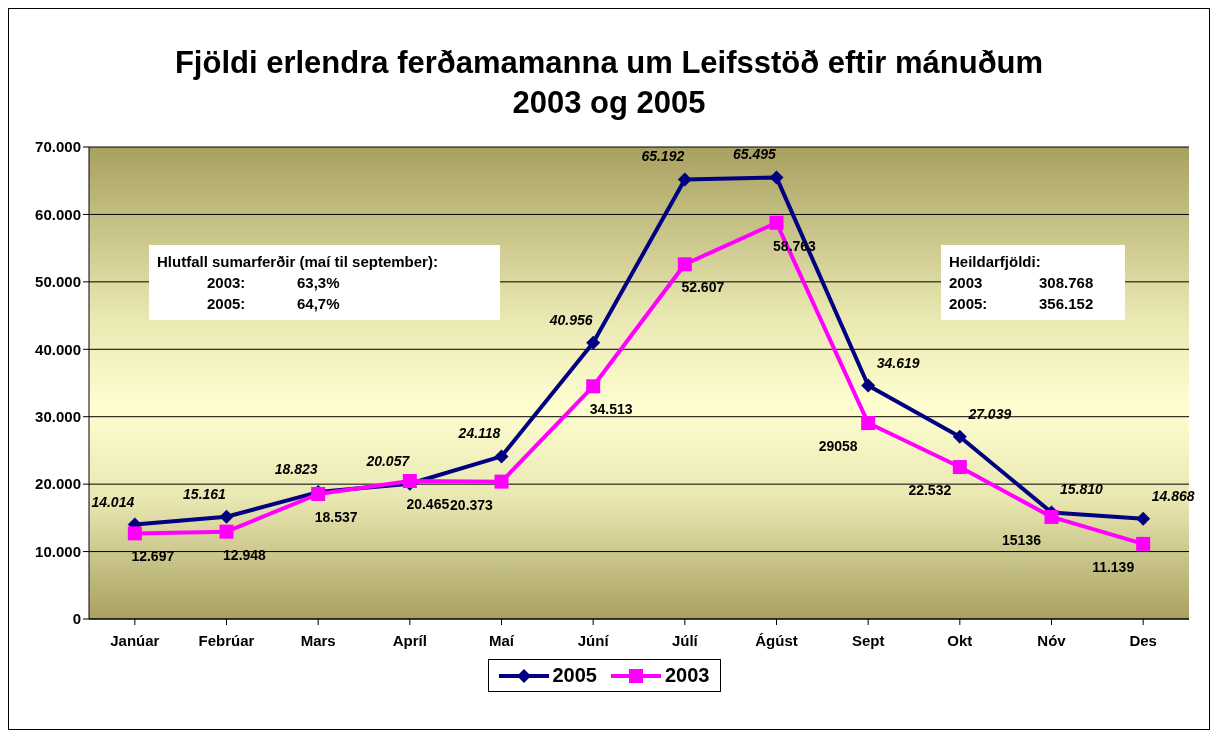 The width and height of the screenshot is (1218, 740). What do you see at coordinates (58, 417) in the screenshot?
I see `y-tick-label: 30.000` at bounding box center [58, 417].